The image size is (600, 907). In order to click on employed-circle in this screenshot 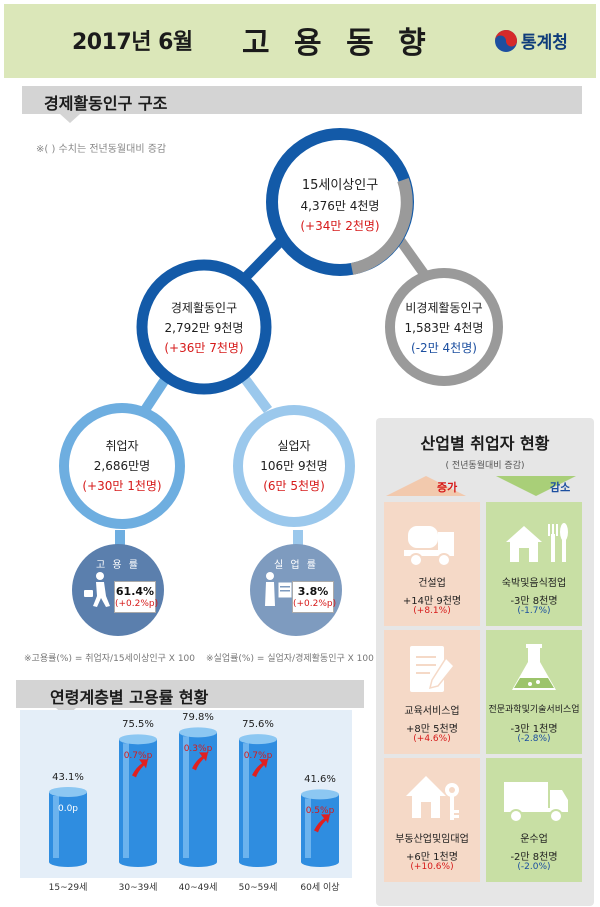, I will do `click(122, 466)`.